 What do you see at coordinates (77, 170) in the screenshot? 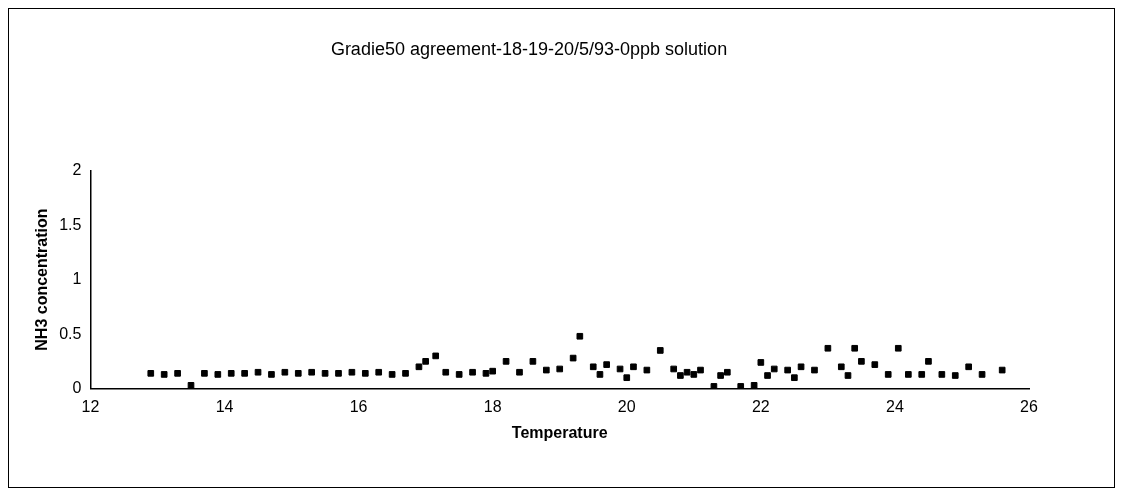
I see `y-tick-label: 2` at bounding box center [77, 170].